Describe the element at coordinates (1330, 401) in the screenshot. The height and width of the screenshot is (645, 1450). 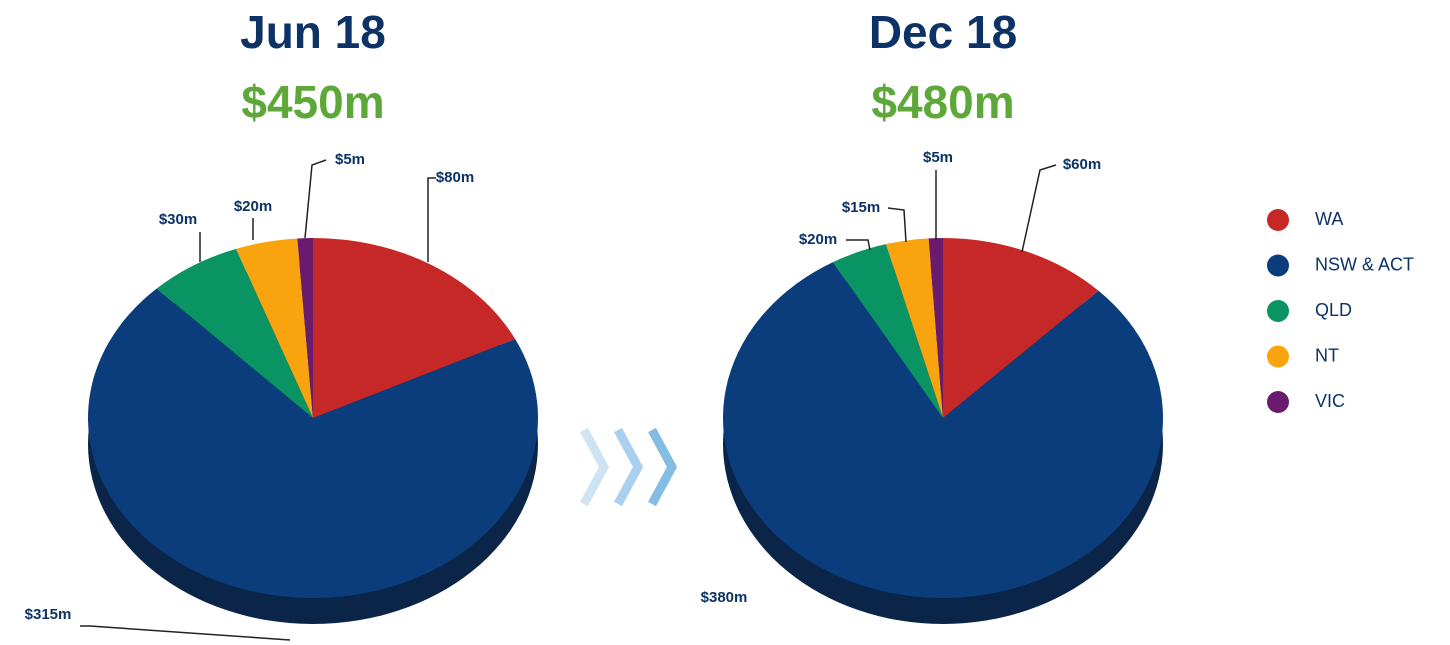
I see `legend-label: VIC` at that location.